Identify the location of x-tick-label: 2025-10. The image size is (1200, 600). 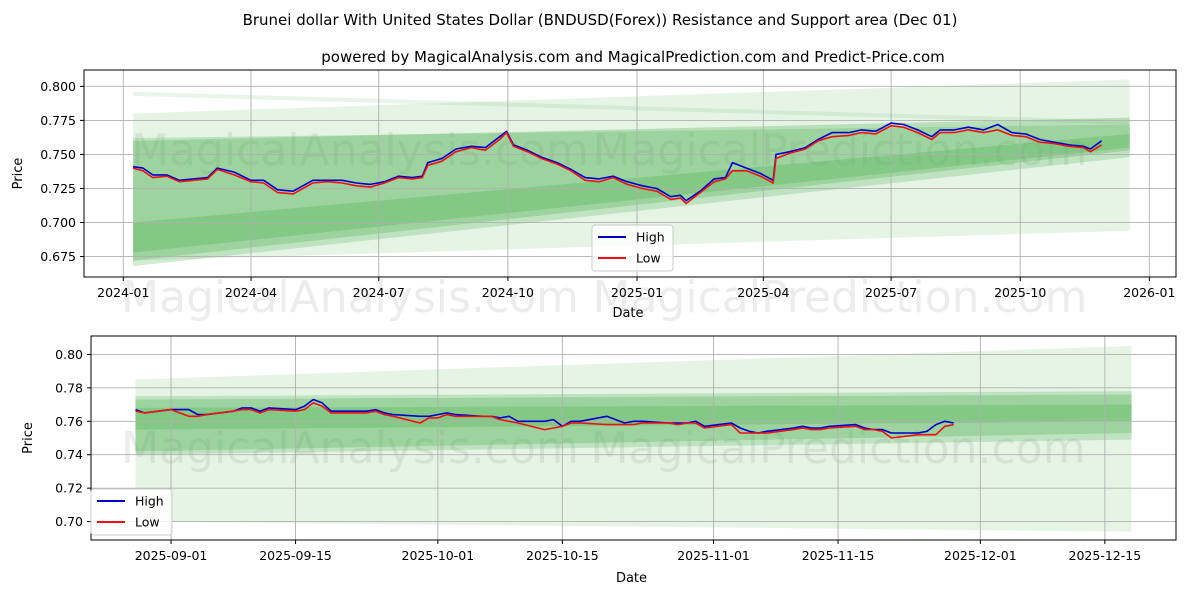
(1020, 292).